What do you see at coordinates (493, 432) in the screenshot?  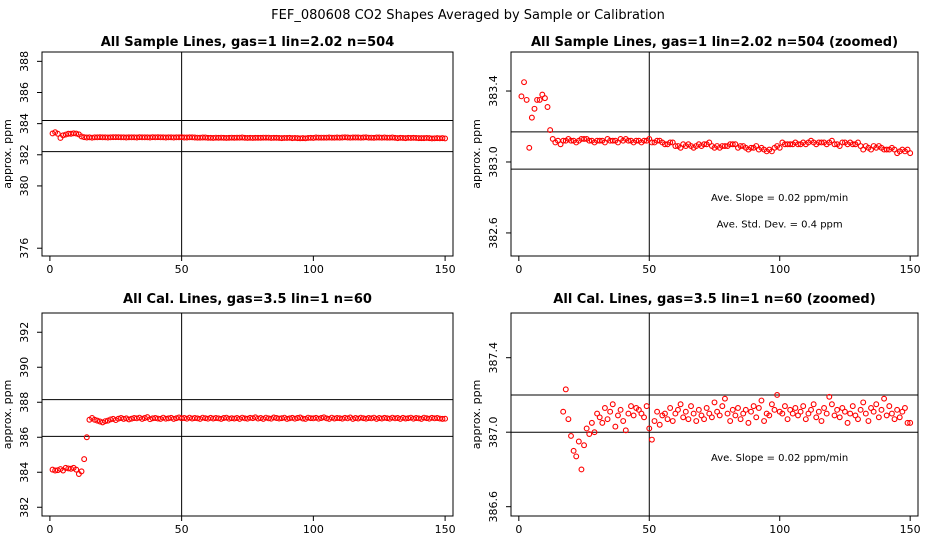 I see `y-tick-label: 387.0` at bounding box center [493, 432].